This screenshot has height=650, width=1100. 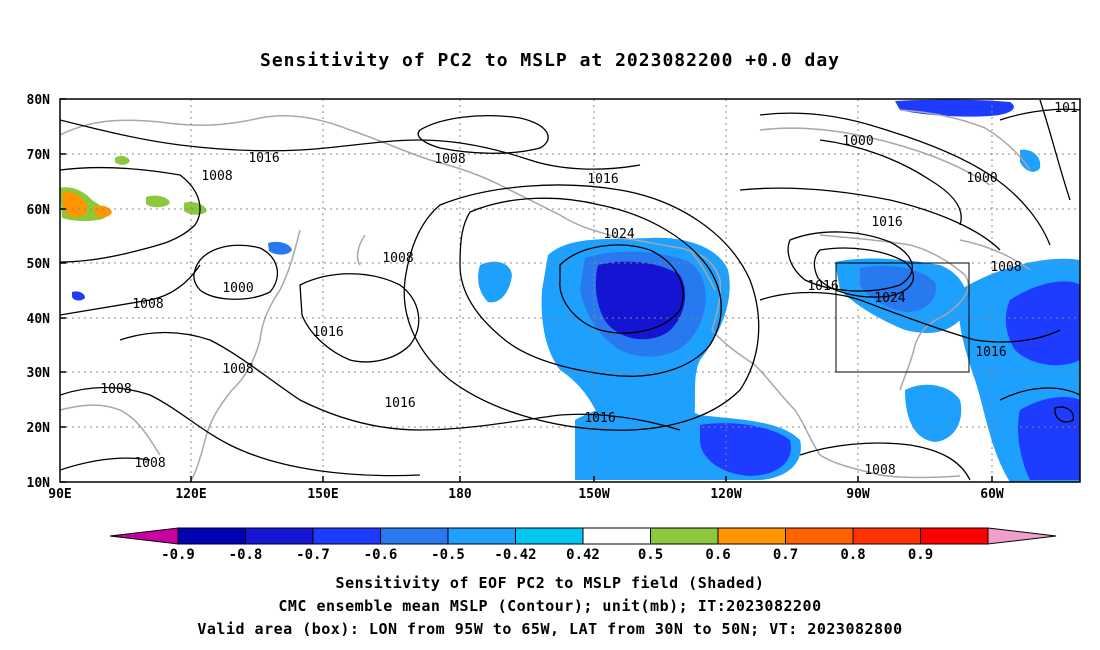 I want to click on colorbar-label: -0.7, so click(x=313, y=555).